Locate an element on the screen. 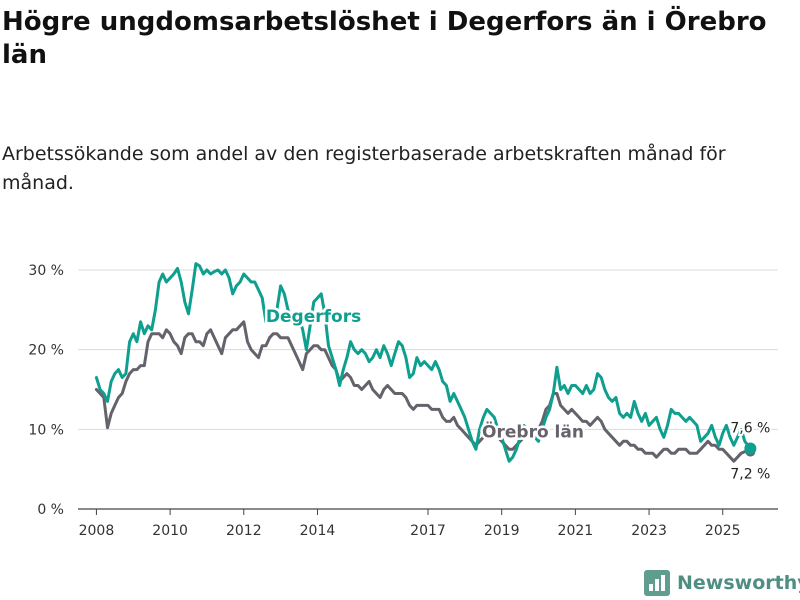 The width and height of the screenshot is (800, 600). degerfors-end-label: 7,6 % is located at coordinates (750, 428).